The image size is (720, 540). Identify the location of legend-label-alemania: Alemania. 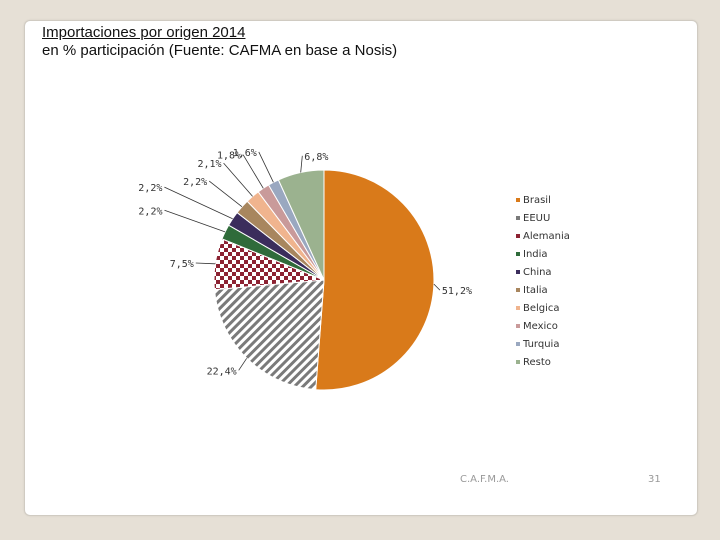
(546, 236).